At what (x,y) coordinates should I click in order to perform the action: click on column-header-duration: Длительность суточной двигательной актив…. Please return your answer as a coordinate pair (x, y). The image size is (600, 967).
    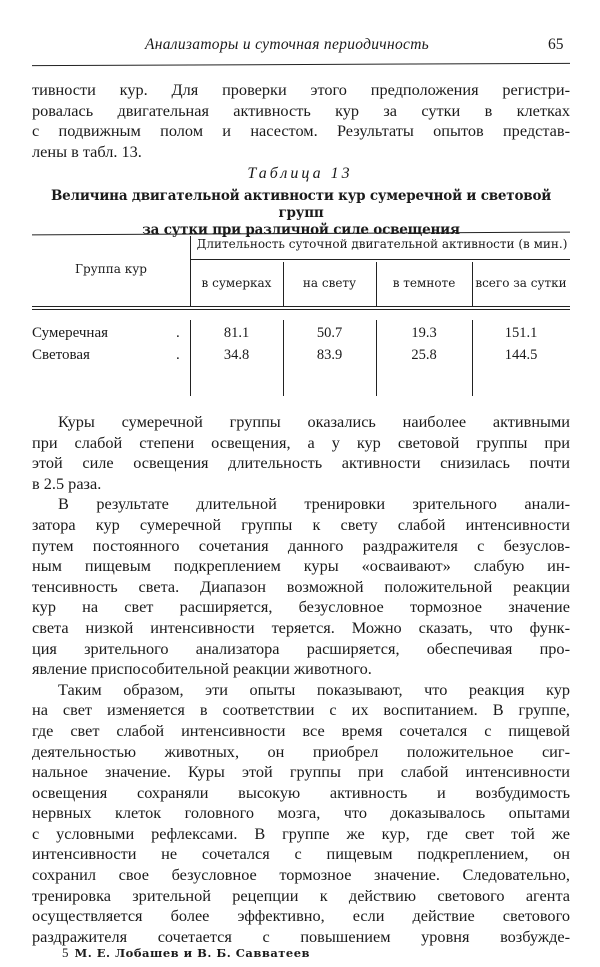
    Looking at the image, I should click on (382, 244).